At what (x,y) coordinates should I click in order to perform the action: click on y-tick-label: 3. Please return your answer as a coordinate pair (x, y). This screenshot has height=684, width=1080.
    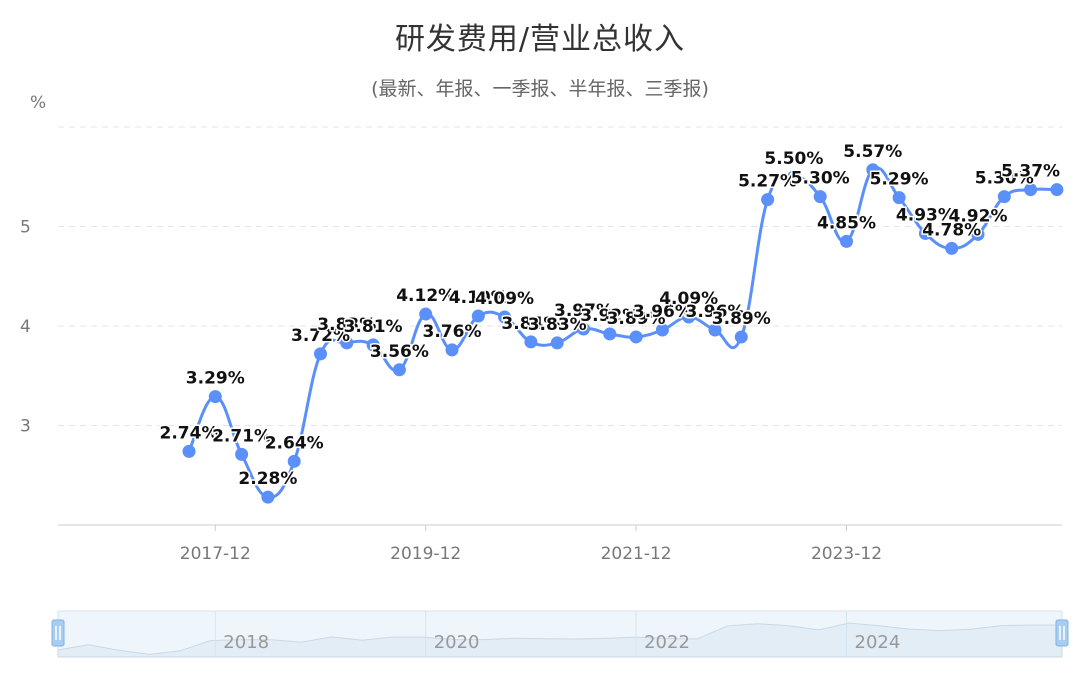
    Looking at the image, I should click on (25, 427).